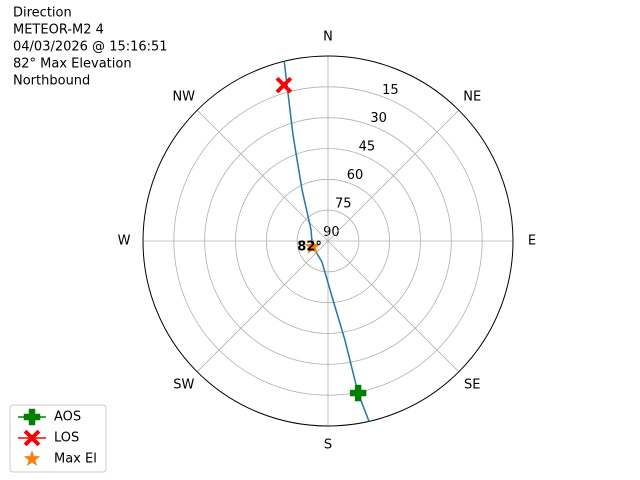  I want to click on info-line: 82° Max Elevation, so click(72, 64).